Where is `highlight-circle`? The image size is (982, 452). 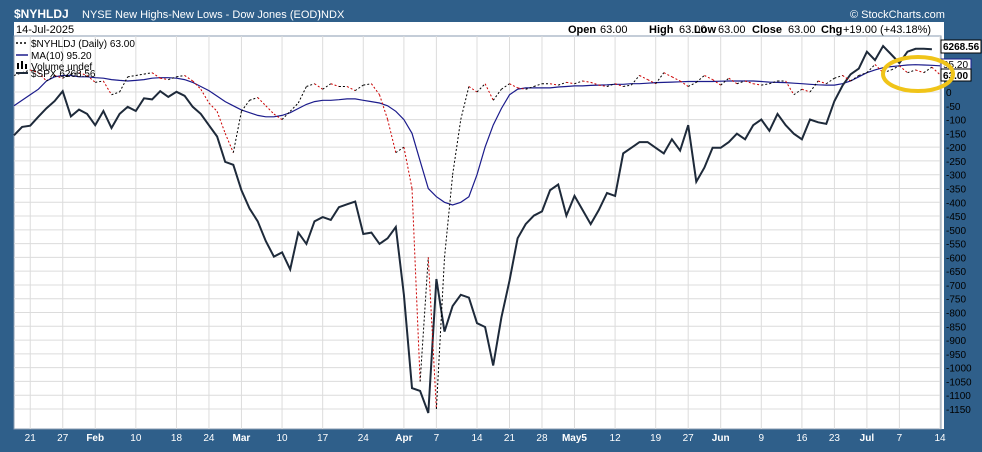 highlight-circle is located at coordinates (918, 74).